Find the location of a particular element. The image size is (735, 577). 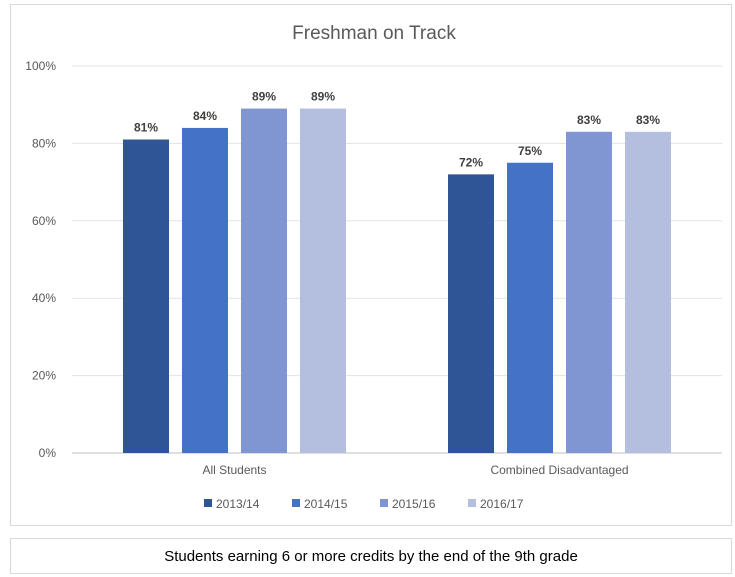

legend-label: 2014/15 is located at coordinates (326, 504).